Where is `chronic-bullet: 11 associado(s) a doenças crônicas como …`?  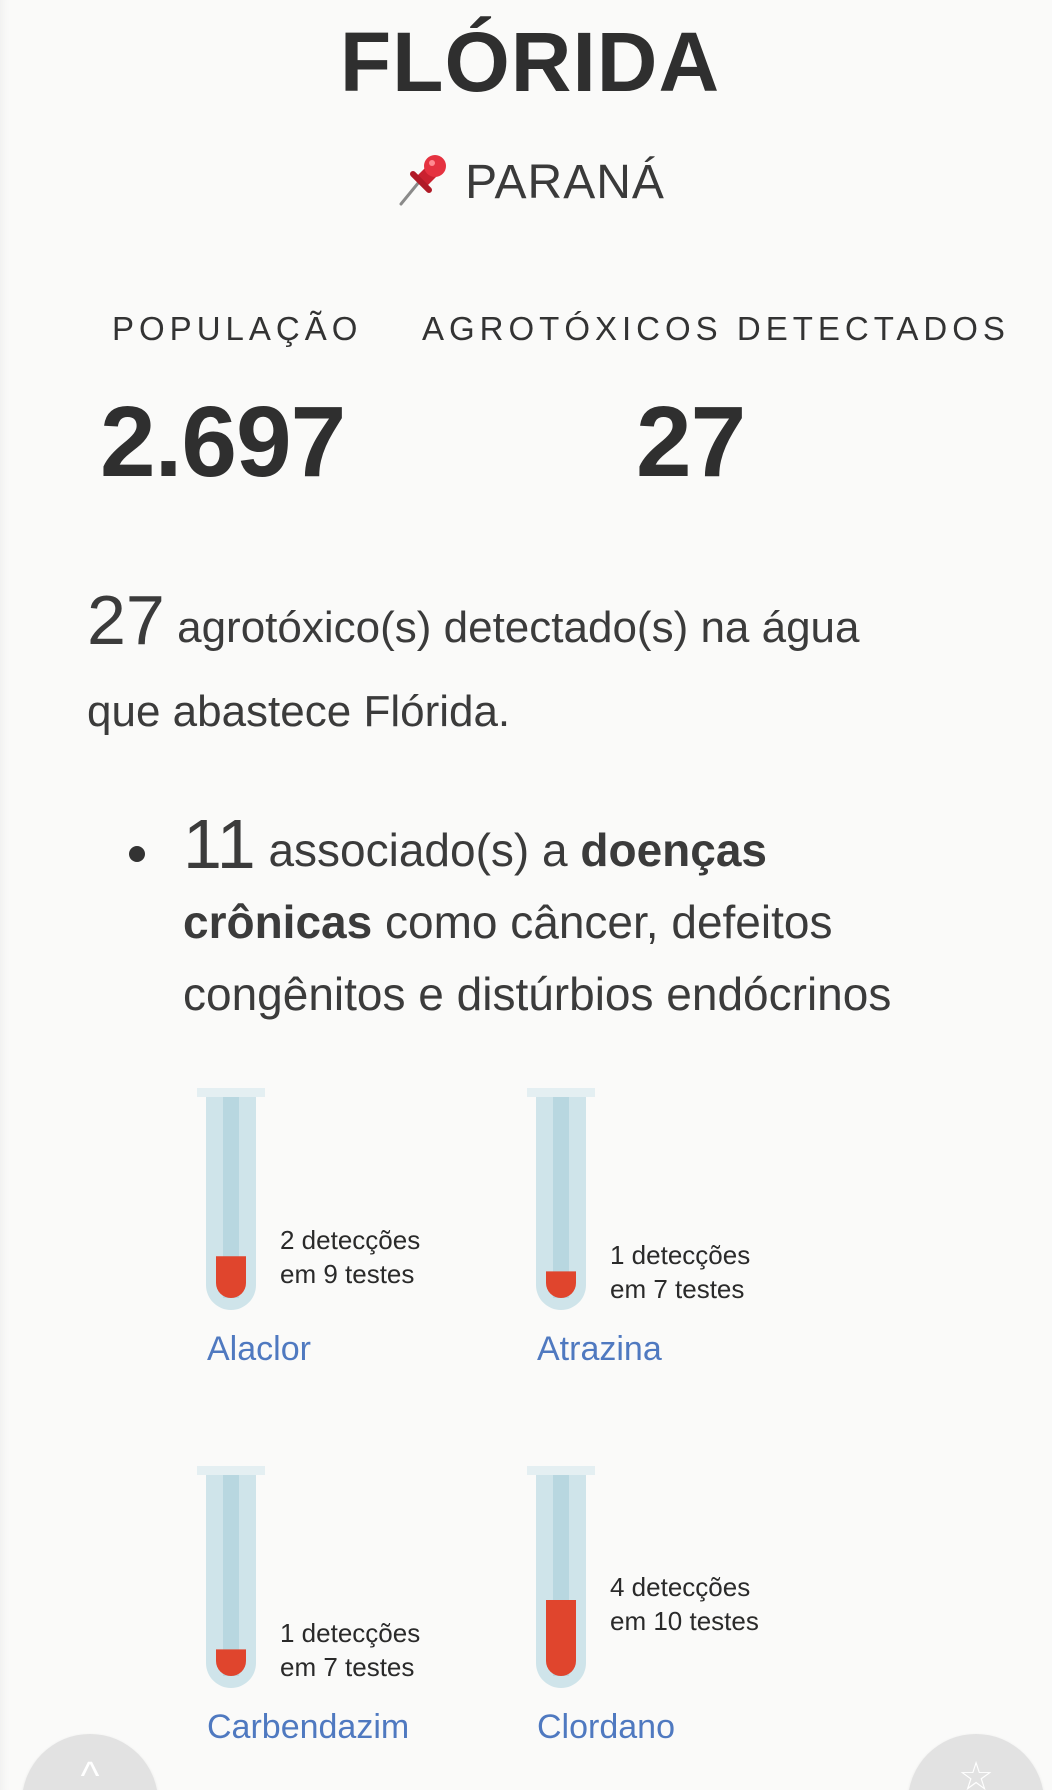 chronic-bullet: 11 associado(s) a doenças crônicas como … is located at coordinates (593, 919).